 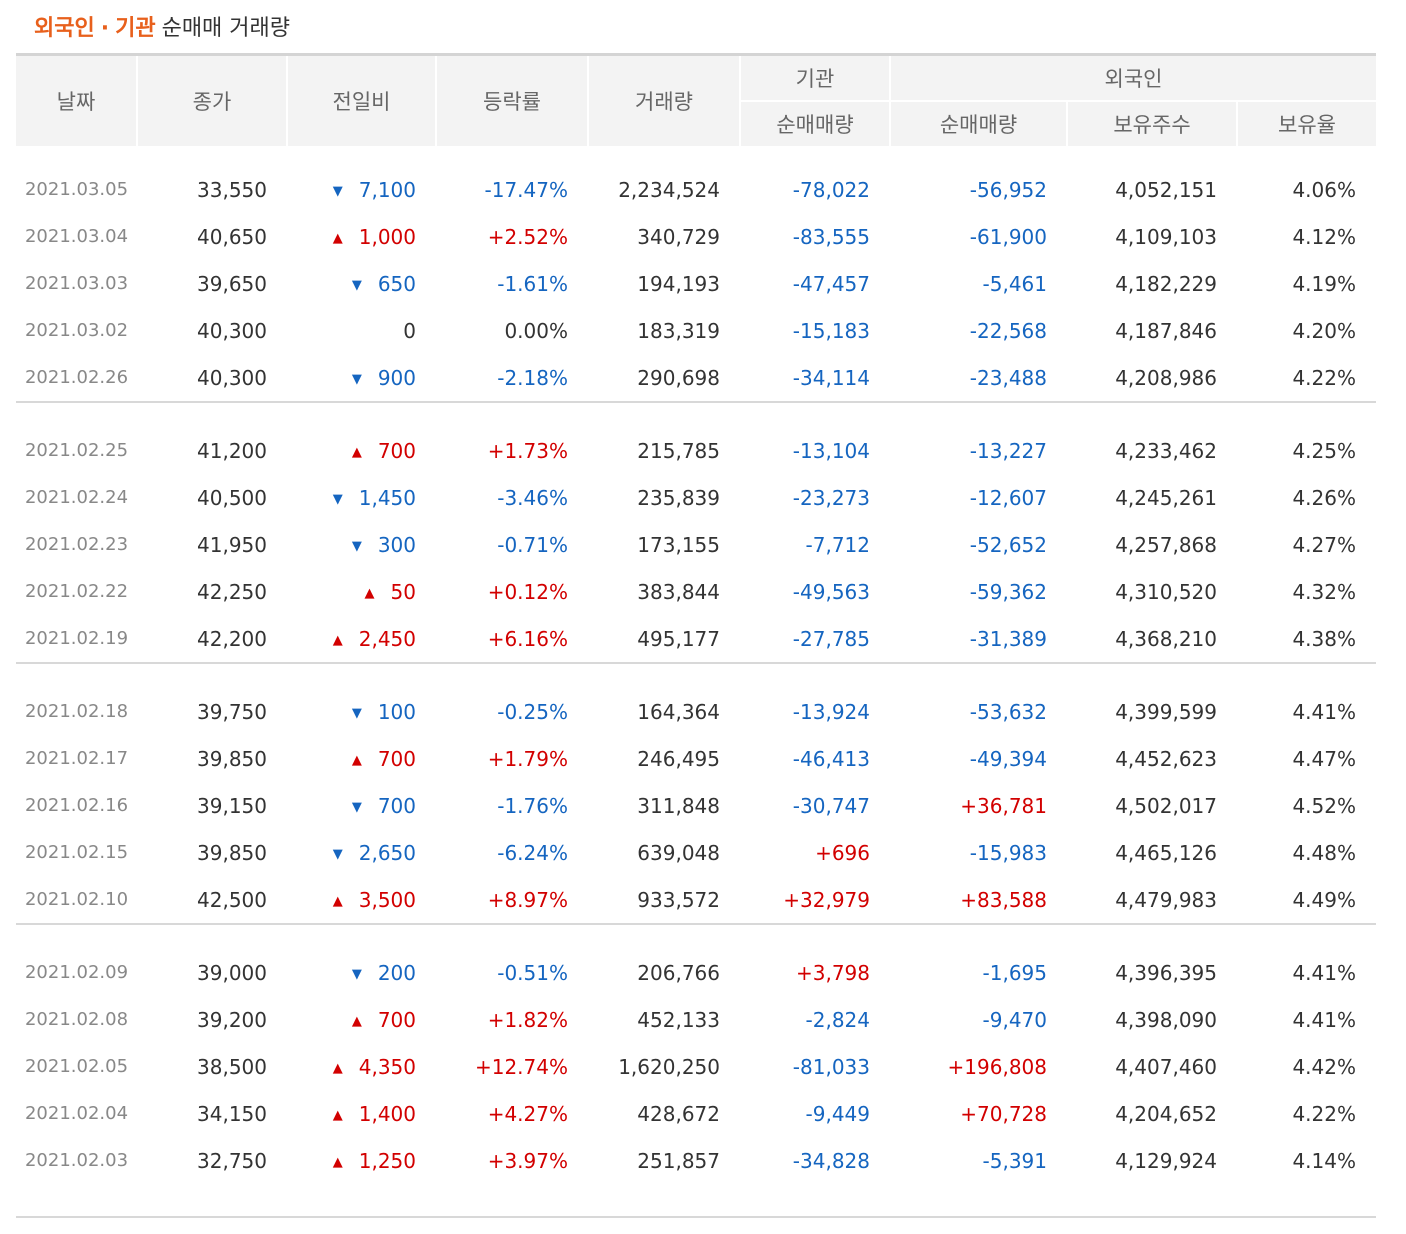 I want to click on change-cell: ▲ 4,350, so click(x=361, y=1066).